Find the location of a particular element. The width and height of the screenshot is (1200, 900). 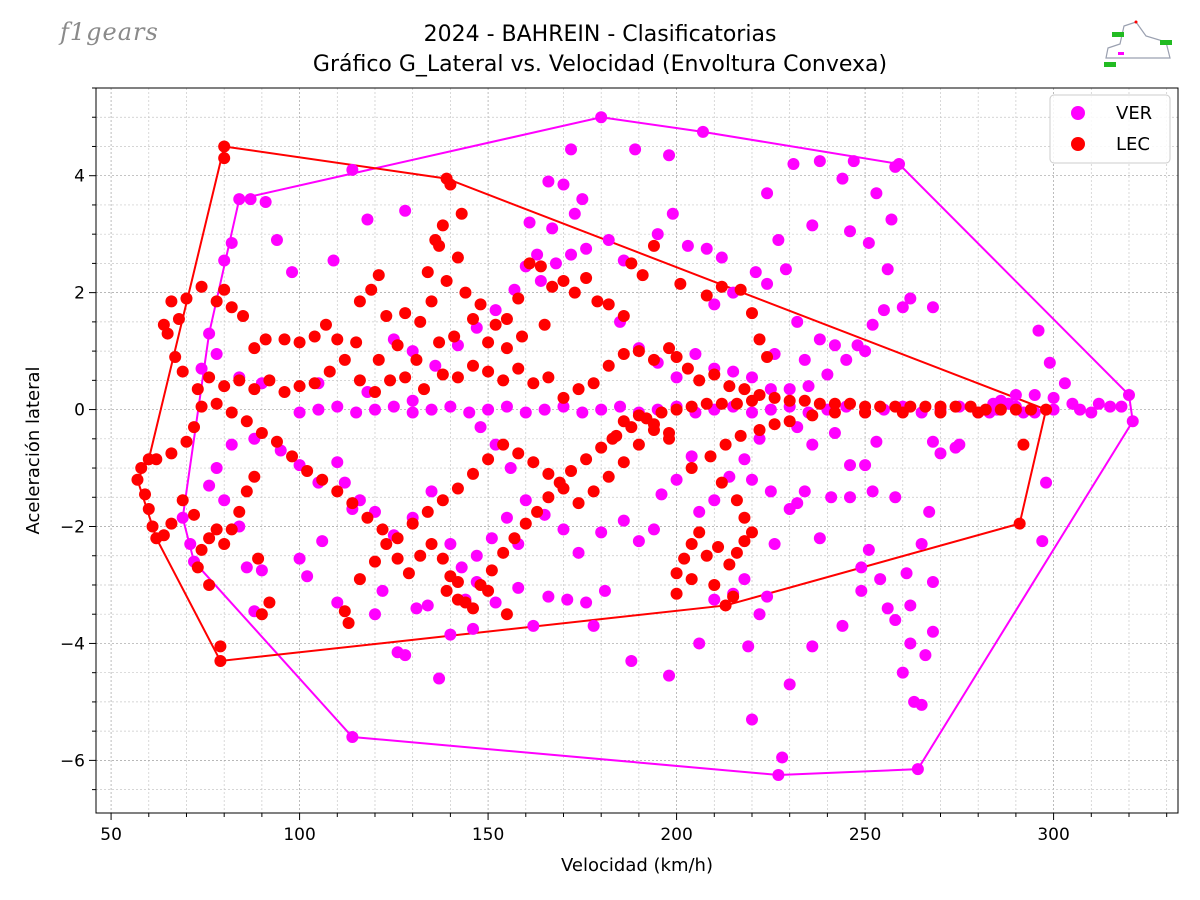

x-tick-label: 150 is located at coordinates (488, 835).